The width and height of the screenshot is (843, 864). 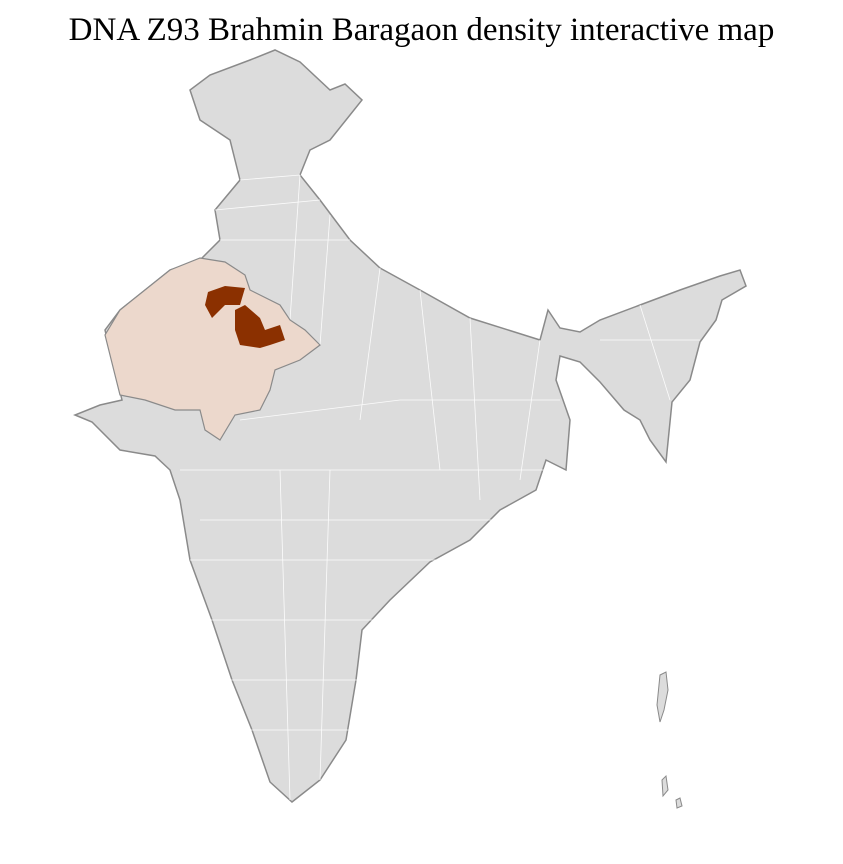 What do you see at coordinates (260, 326) in the screenshot?
I see `region-high-density-district-central` at bounding box center [260, 326].